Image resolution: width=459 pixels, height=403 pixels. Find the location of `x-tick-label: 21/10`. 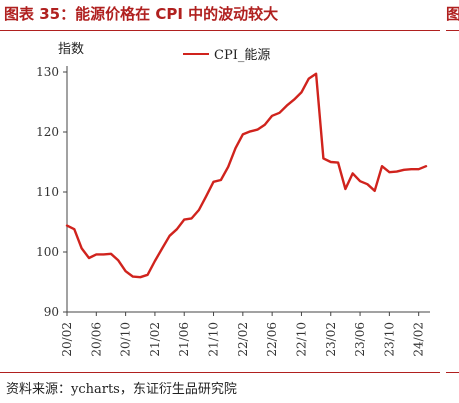

x-tick-label: 21/10 is located at coordinates (214, 339).